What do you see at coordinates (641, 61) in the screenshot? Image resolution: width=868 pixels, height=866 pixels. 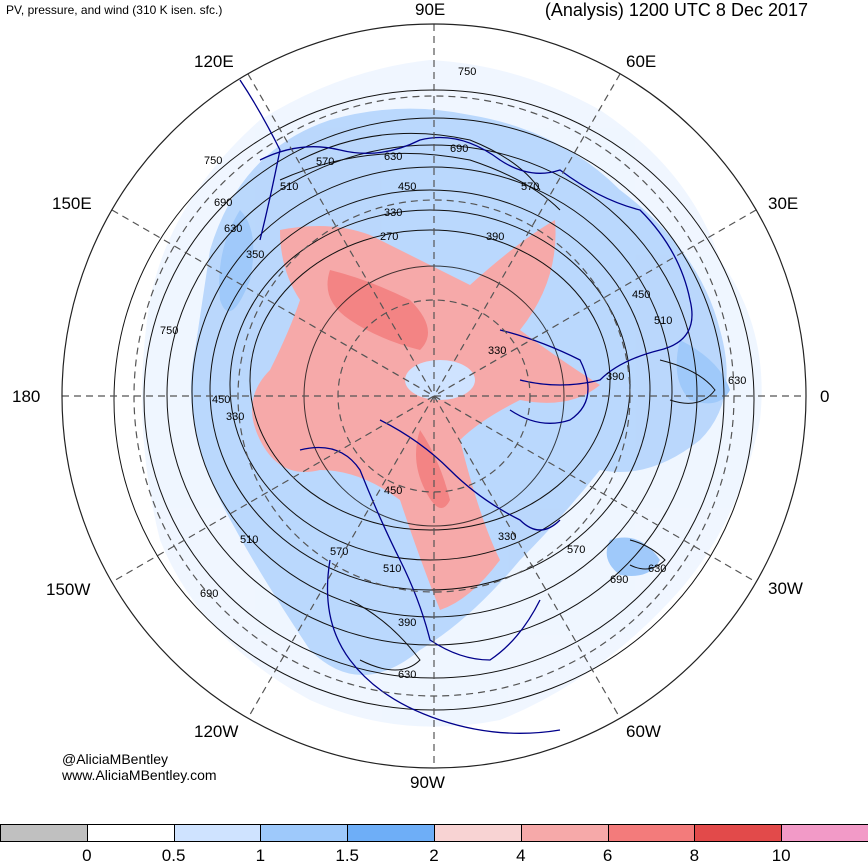 I see `lon-label-60e: 60E` at bounding box center [641, 61].